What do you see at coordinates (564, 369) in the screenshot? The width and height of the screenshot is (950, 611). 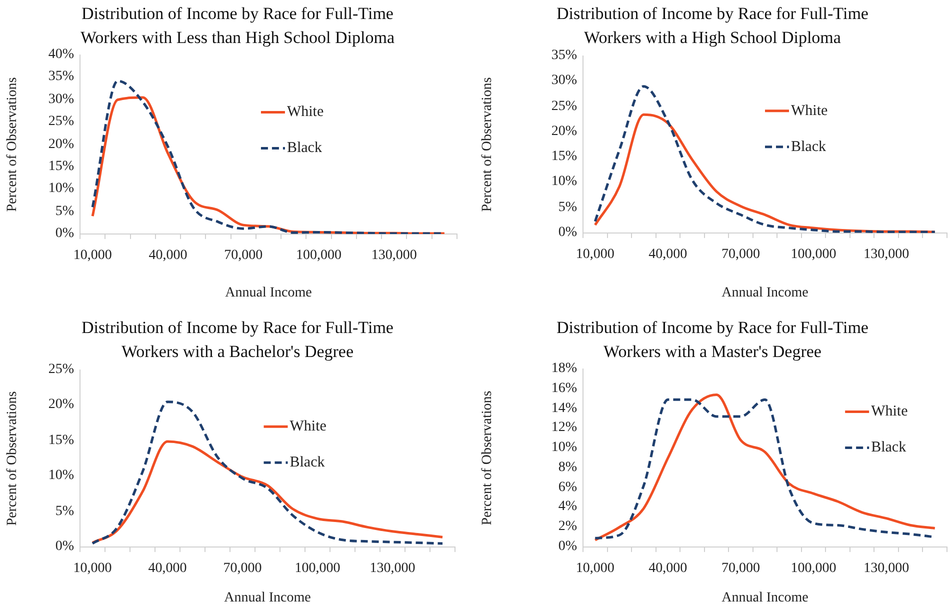 I see `y-tick-label: 18%` at bounding box center [564, 369].